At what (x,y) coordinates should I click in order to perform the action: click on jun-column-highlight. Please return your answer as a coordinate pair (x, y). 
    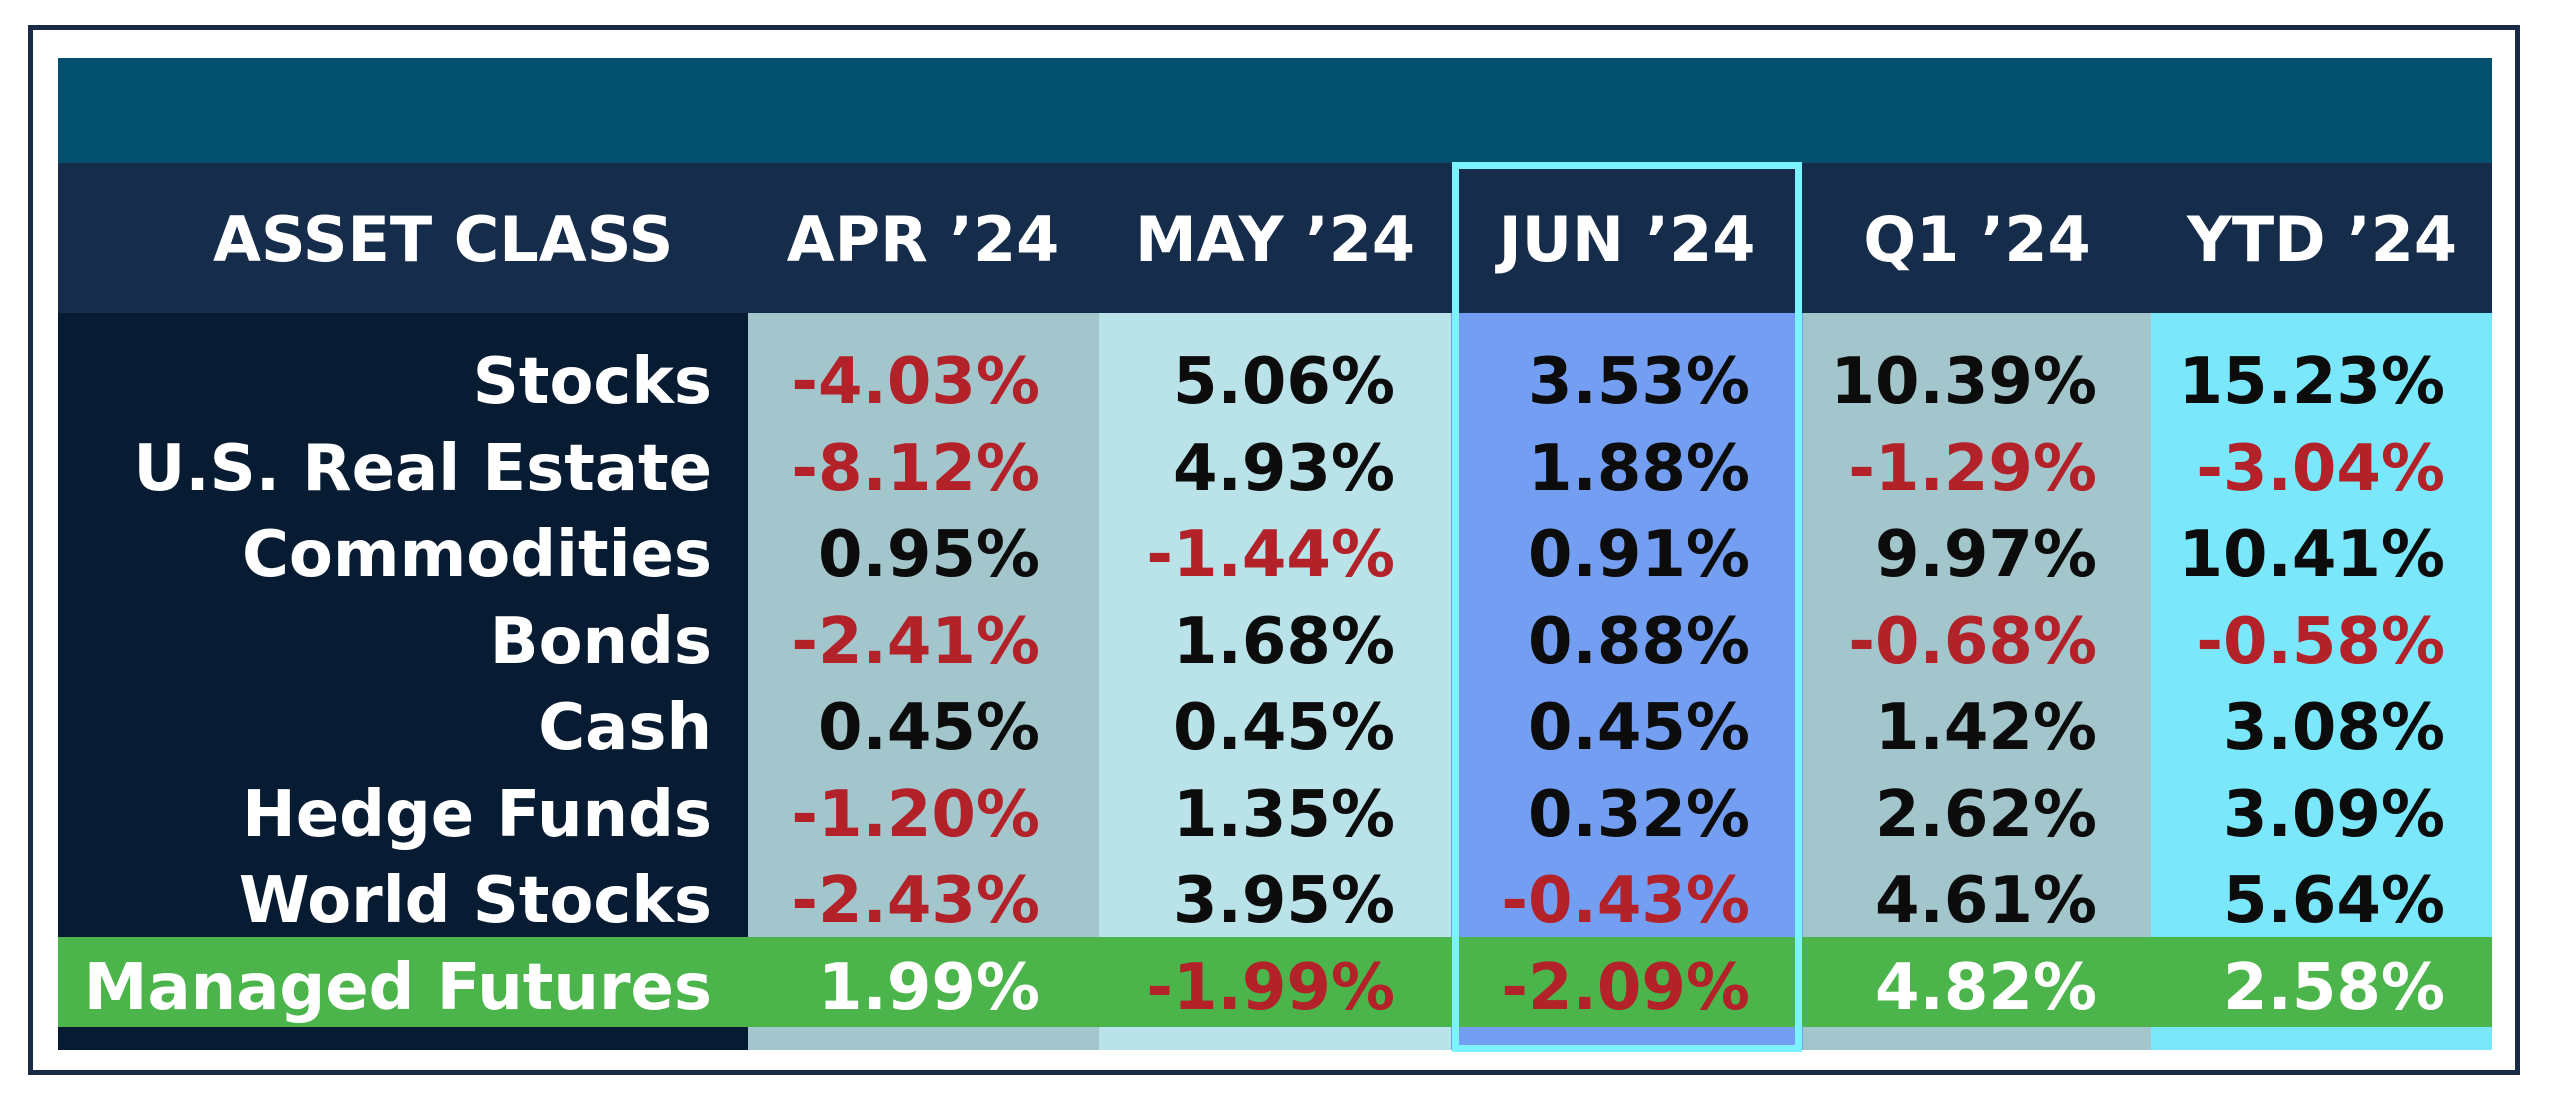
    Looking at the image, I should click on (1627, 607).